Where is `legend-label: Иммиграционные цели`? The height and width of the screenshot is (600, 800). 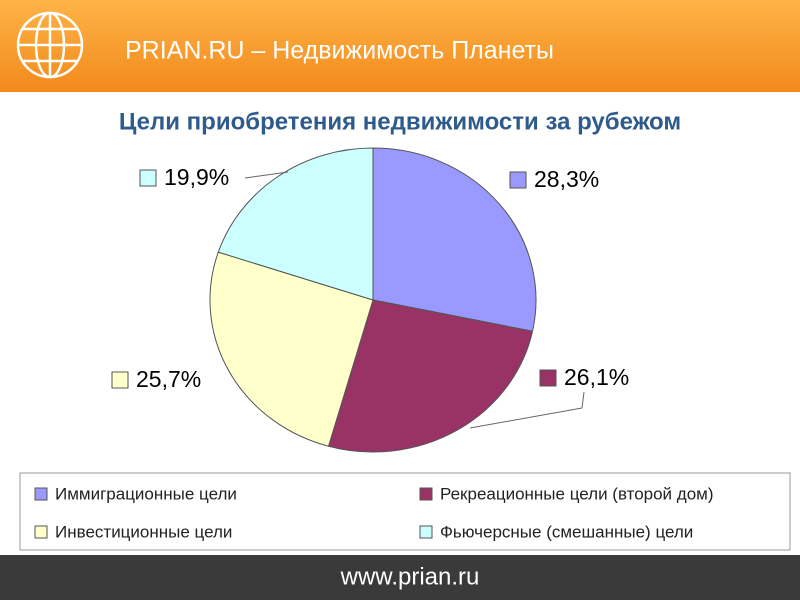
legend-label: Иммиграционные цели is located at coordinates (146, 493).